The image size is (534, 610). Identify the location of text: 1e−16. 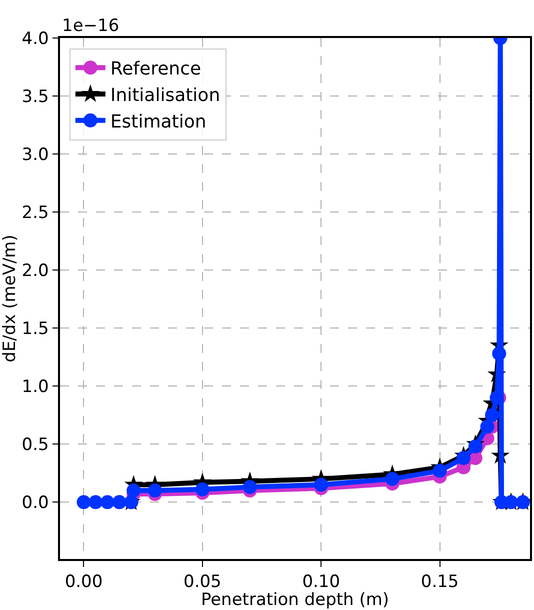
(91, 26).